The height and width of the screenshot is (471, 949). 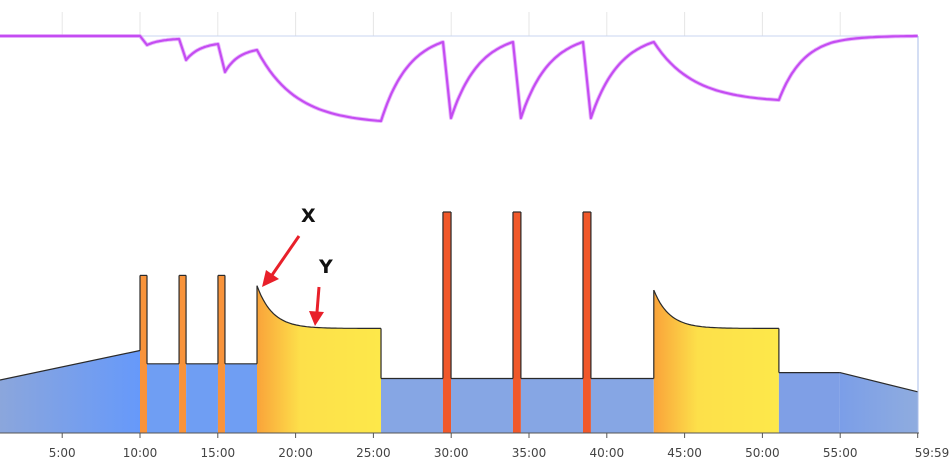 What do you see at coordinates (295, 453) in the screenshot?
I see `x-tick-label: 20:00` at bounding box center [295, 453].